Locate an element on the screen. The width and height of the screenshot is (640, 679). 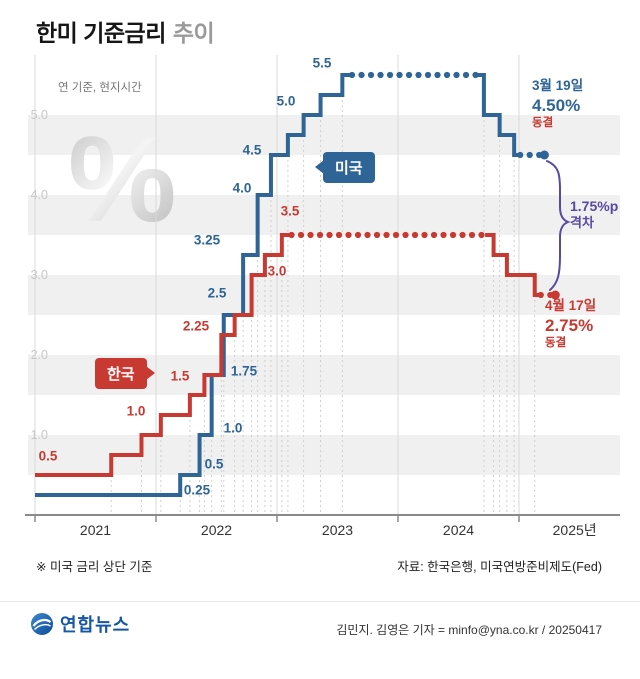
yonhap-logo-text: 연합뉴스 is located at coordinates (95, 625).